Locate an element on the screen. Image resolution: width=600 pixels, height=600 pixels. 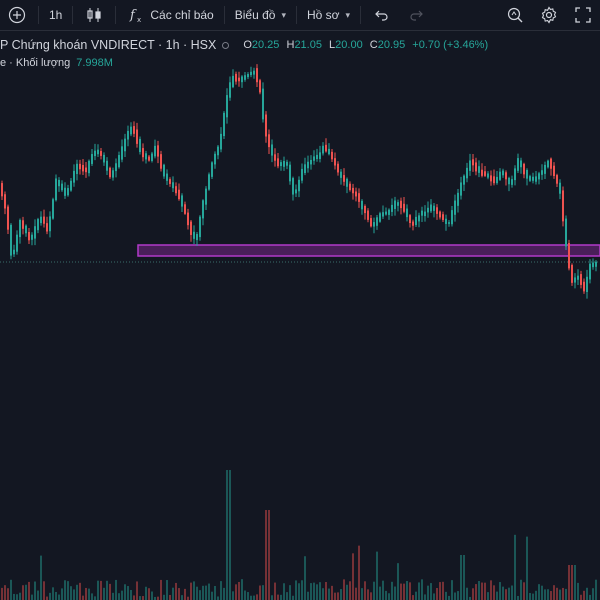
undo-button is located at coordinates (382, 15).